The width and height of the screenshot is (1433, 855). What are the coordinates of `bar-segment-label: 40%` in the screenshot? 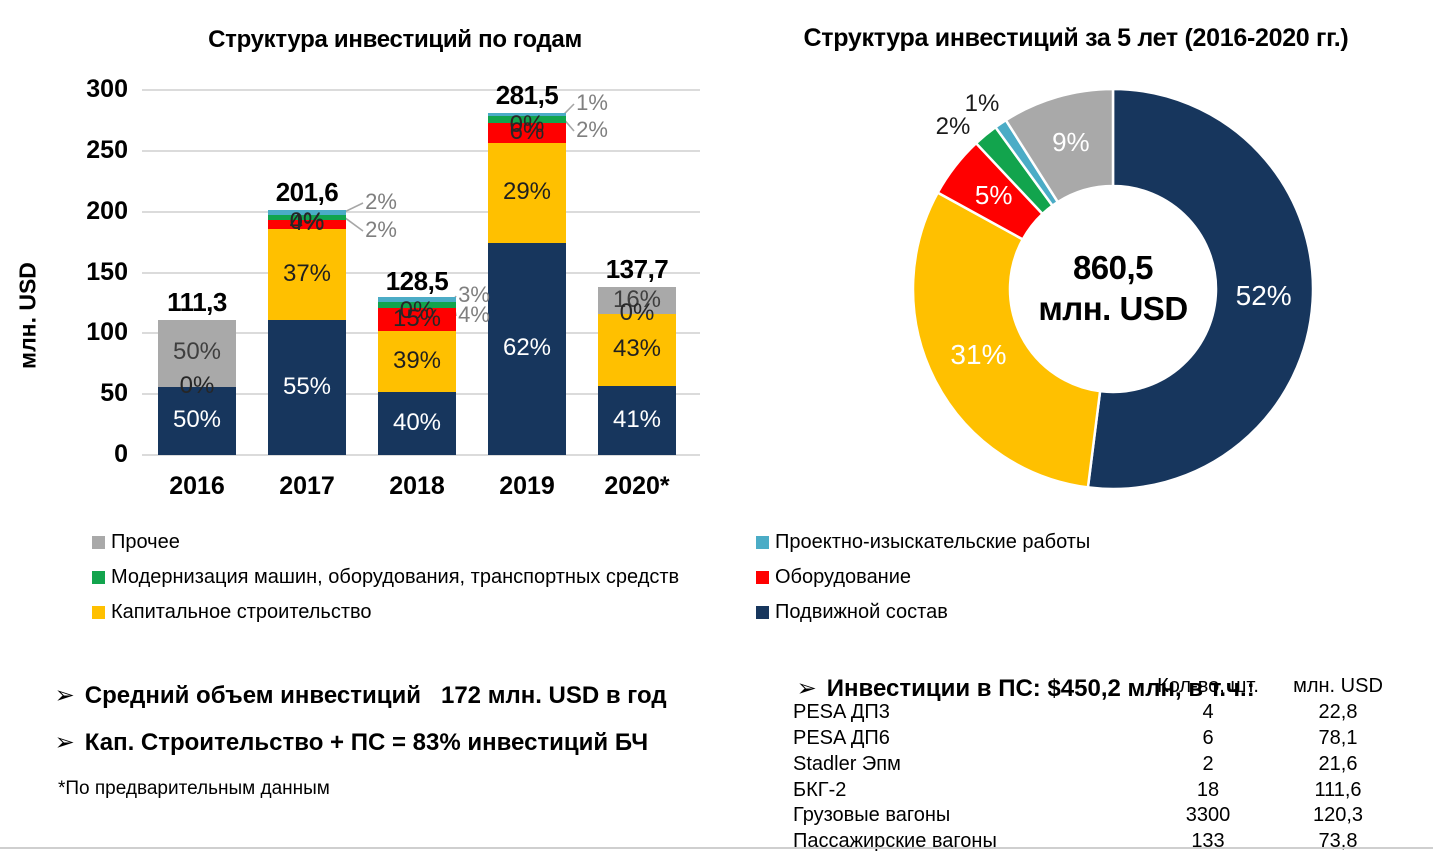 It's located at (417, 422).